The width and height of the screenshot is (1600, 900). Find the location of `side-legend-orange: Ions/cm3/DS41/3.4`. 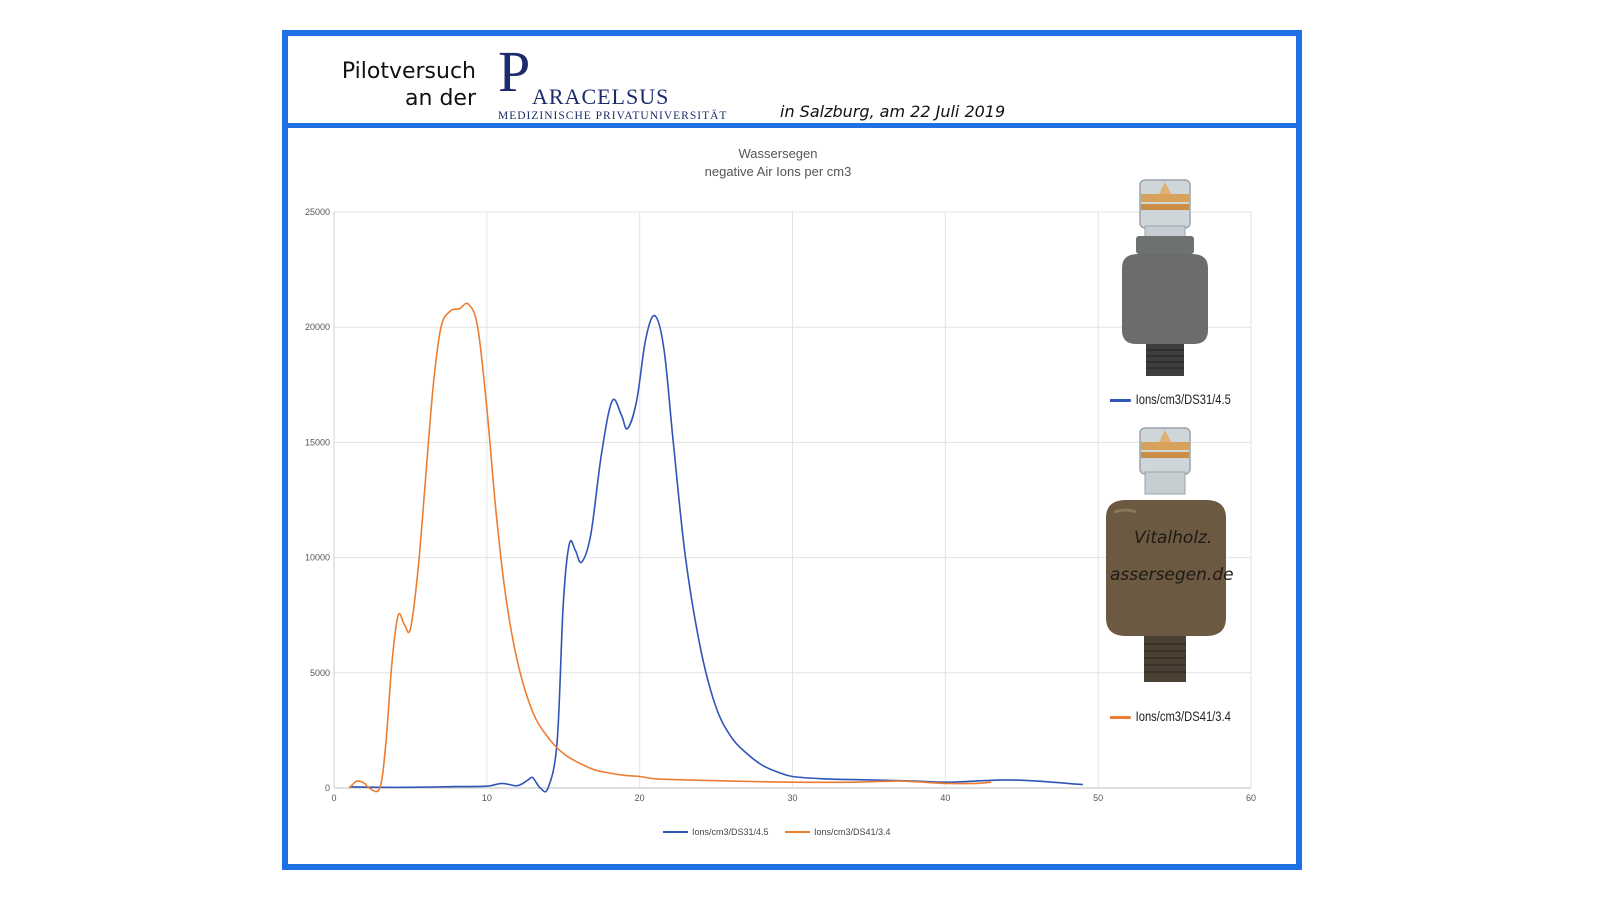

side-legend-orange: Ions/cm3/DS41/3.4 is located at coordinates (1170, 716).